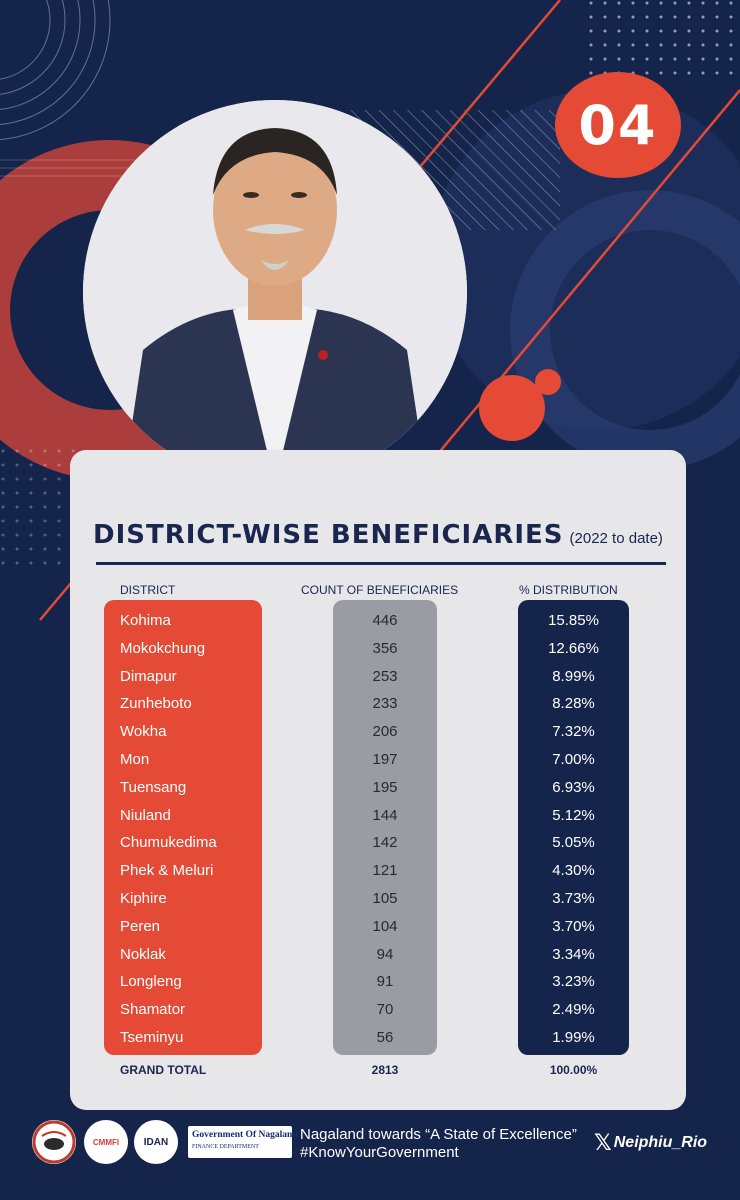 The width and height of the screenshot is (740, 1200). What do you see at coordinates (385, 620) in the screenshot?
I see `count-cell: 446` at bounding box center [385, 620].